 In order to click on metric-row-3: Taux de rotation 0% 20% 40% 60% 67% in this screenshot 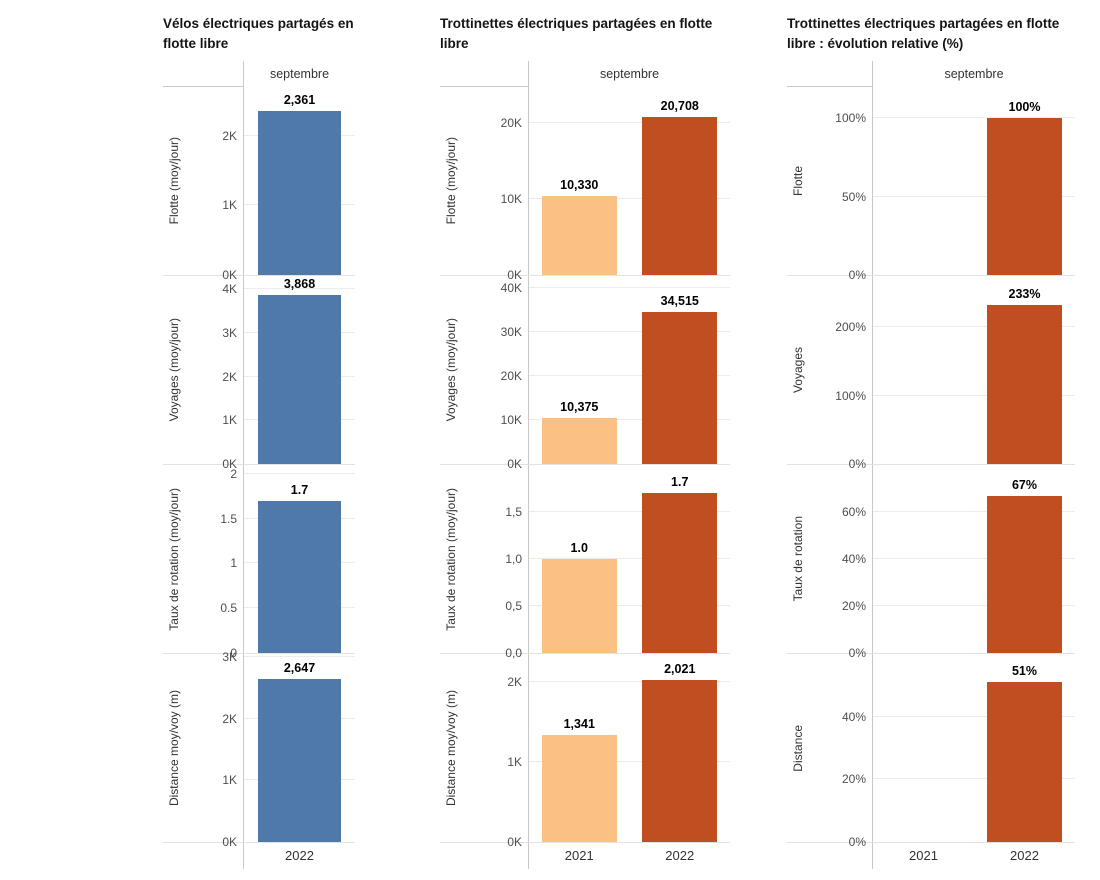, I will do `click(931, 562)`.